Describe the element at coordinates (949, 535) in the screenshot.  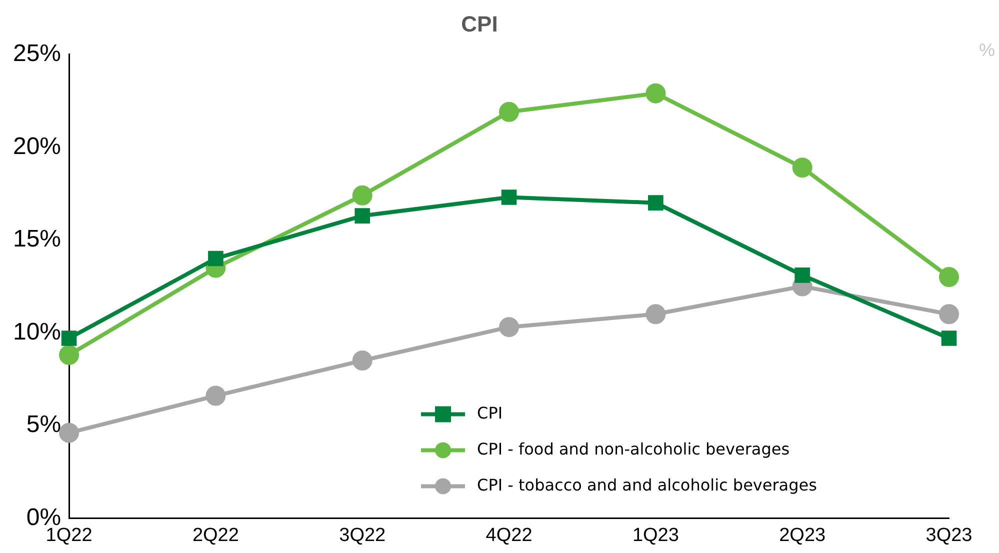
I see `x-tick-label: 3Q23` at that location.